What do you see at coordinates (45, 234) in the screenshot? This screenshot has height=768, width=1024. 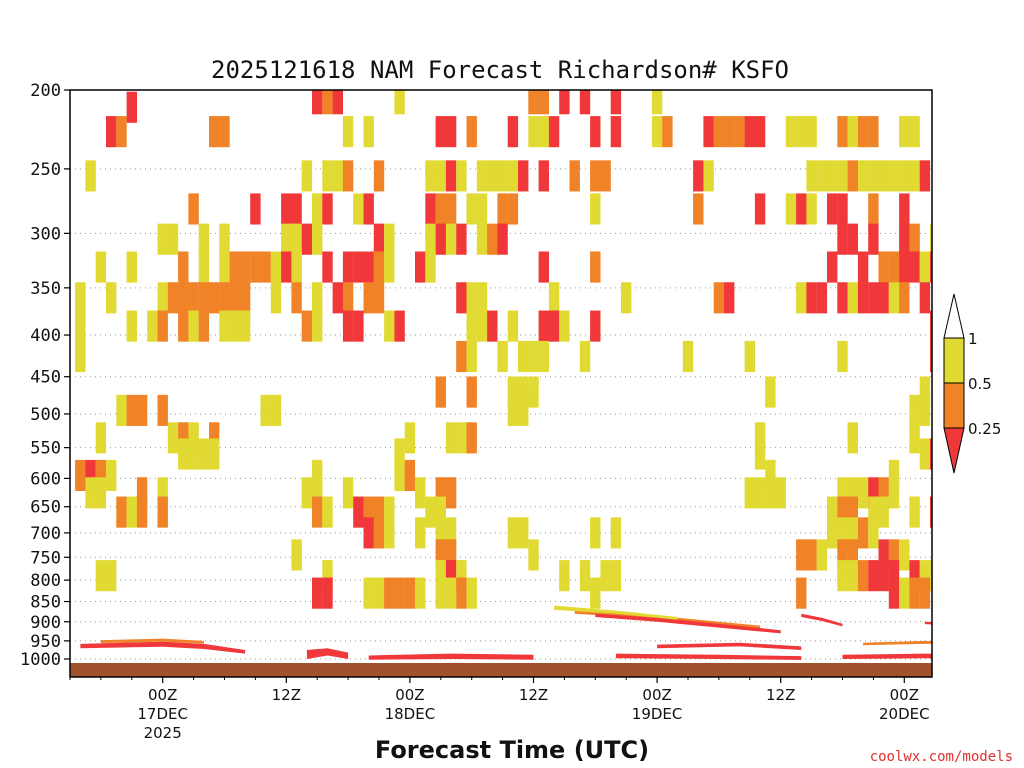 I see `y-tick-label: 300` at bounding box center [45, 234].